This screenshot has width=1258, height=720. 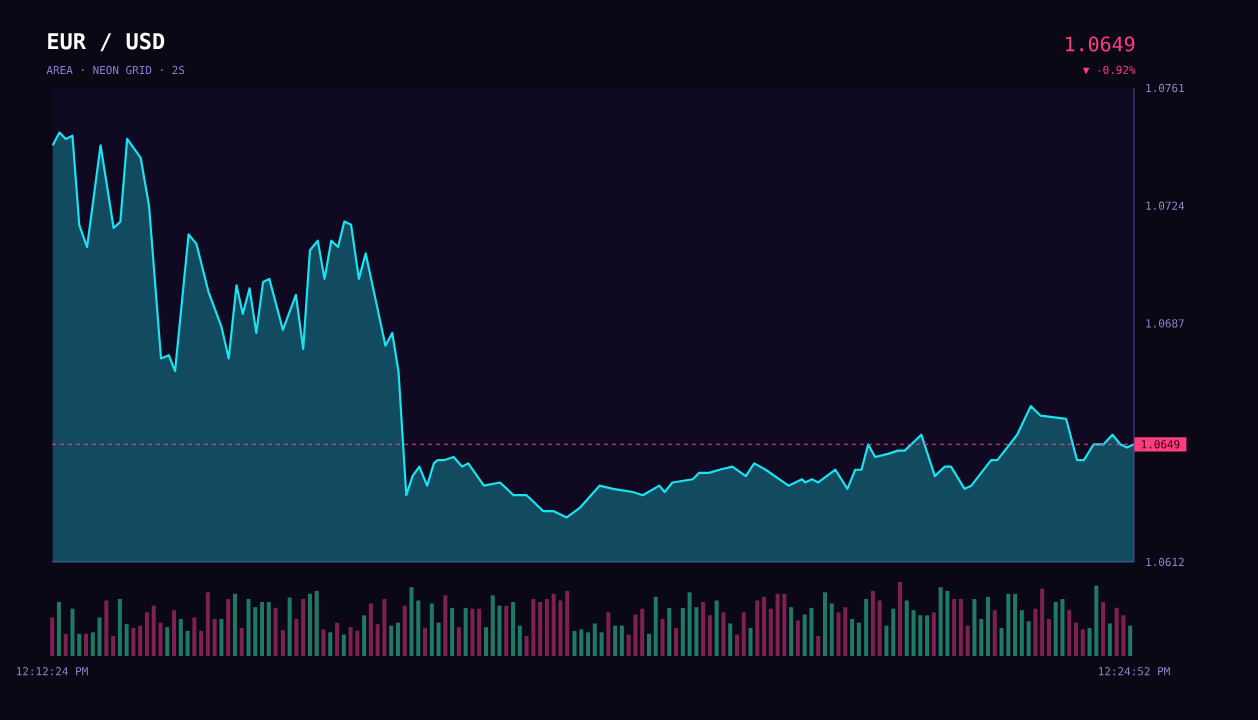 What do you see at coordinates (1100, 44) in the screenshot?
I see `text: 1.0649` at bounding box center [1100, 44].